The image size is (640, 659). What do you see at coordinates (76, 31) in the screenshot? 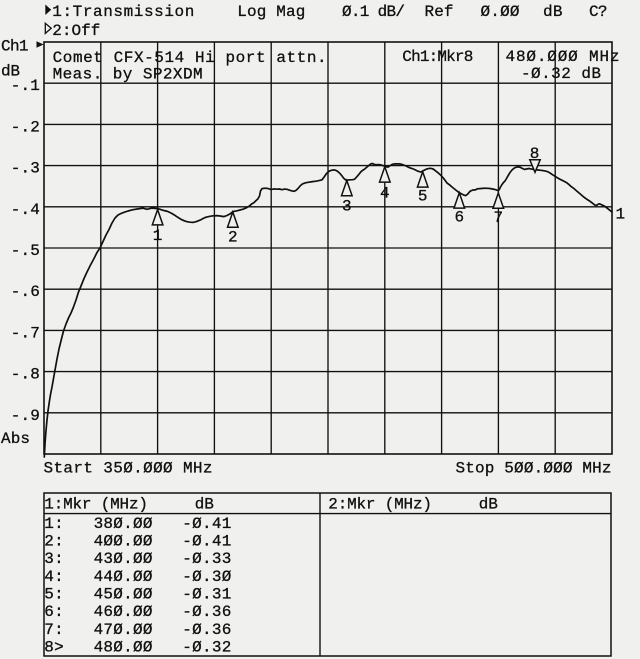
I see `svg-text: 2:Off` at bounding box center [76, 31].